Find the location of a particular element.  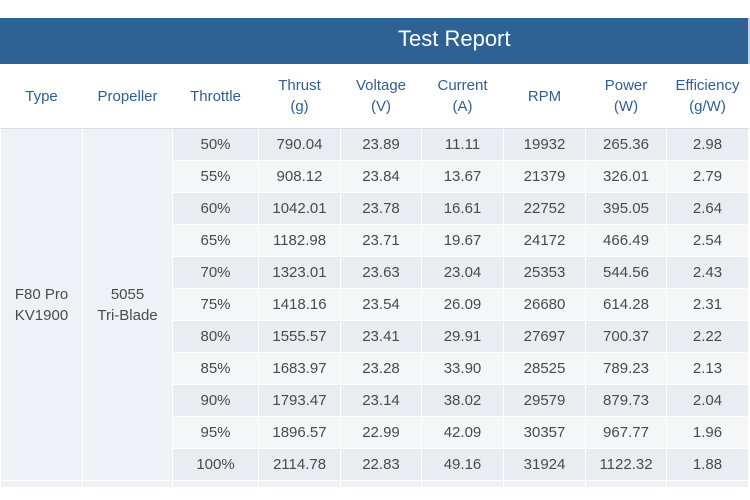

voltage-cell: 23.84 is located at coordinates (381, 176).